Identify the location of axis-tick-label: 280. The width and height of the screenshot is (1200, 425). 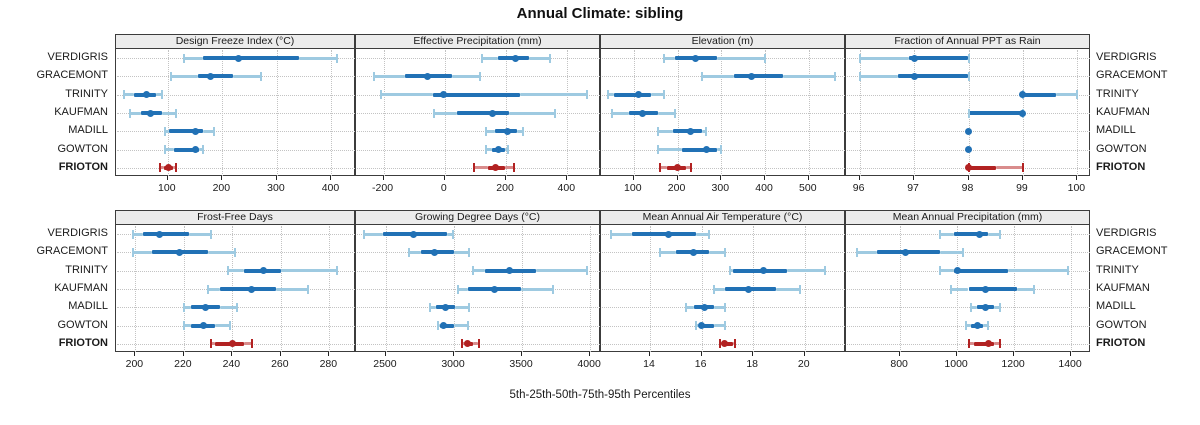
(328, 364).